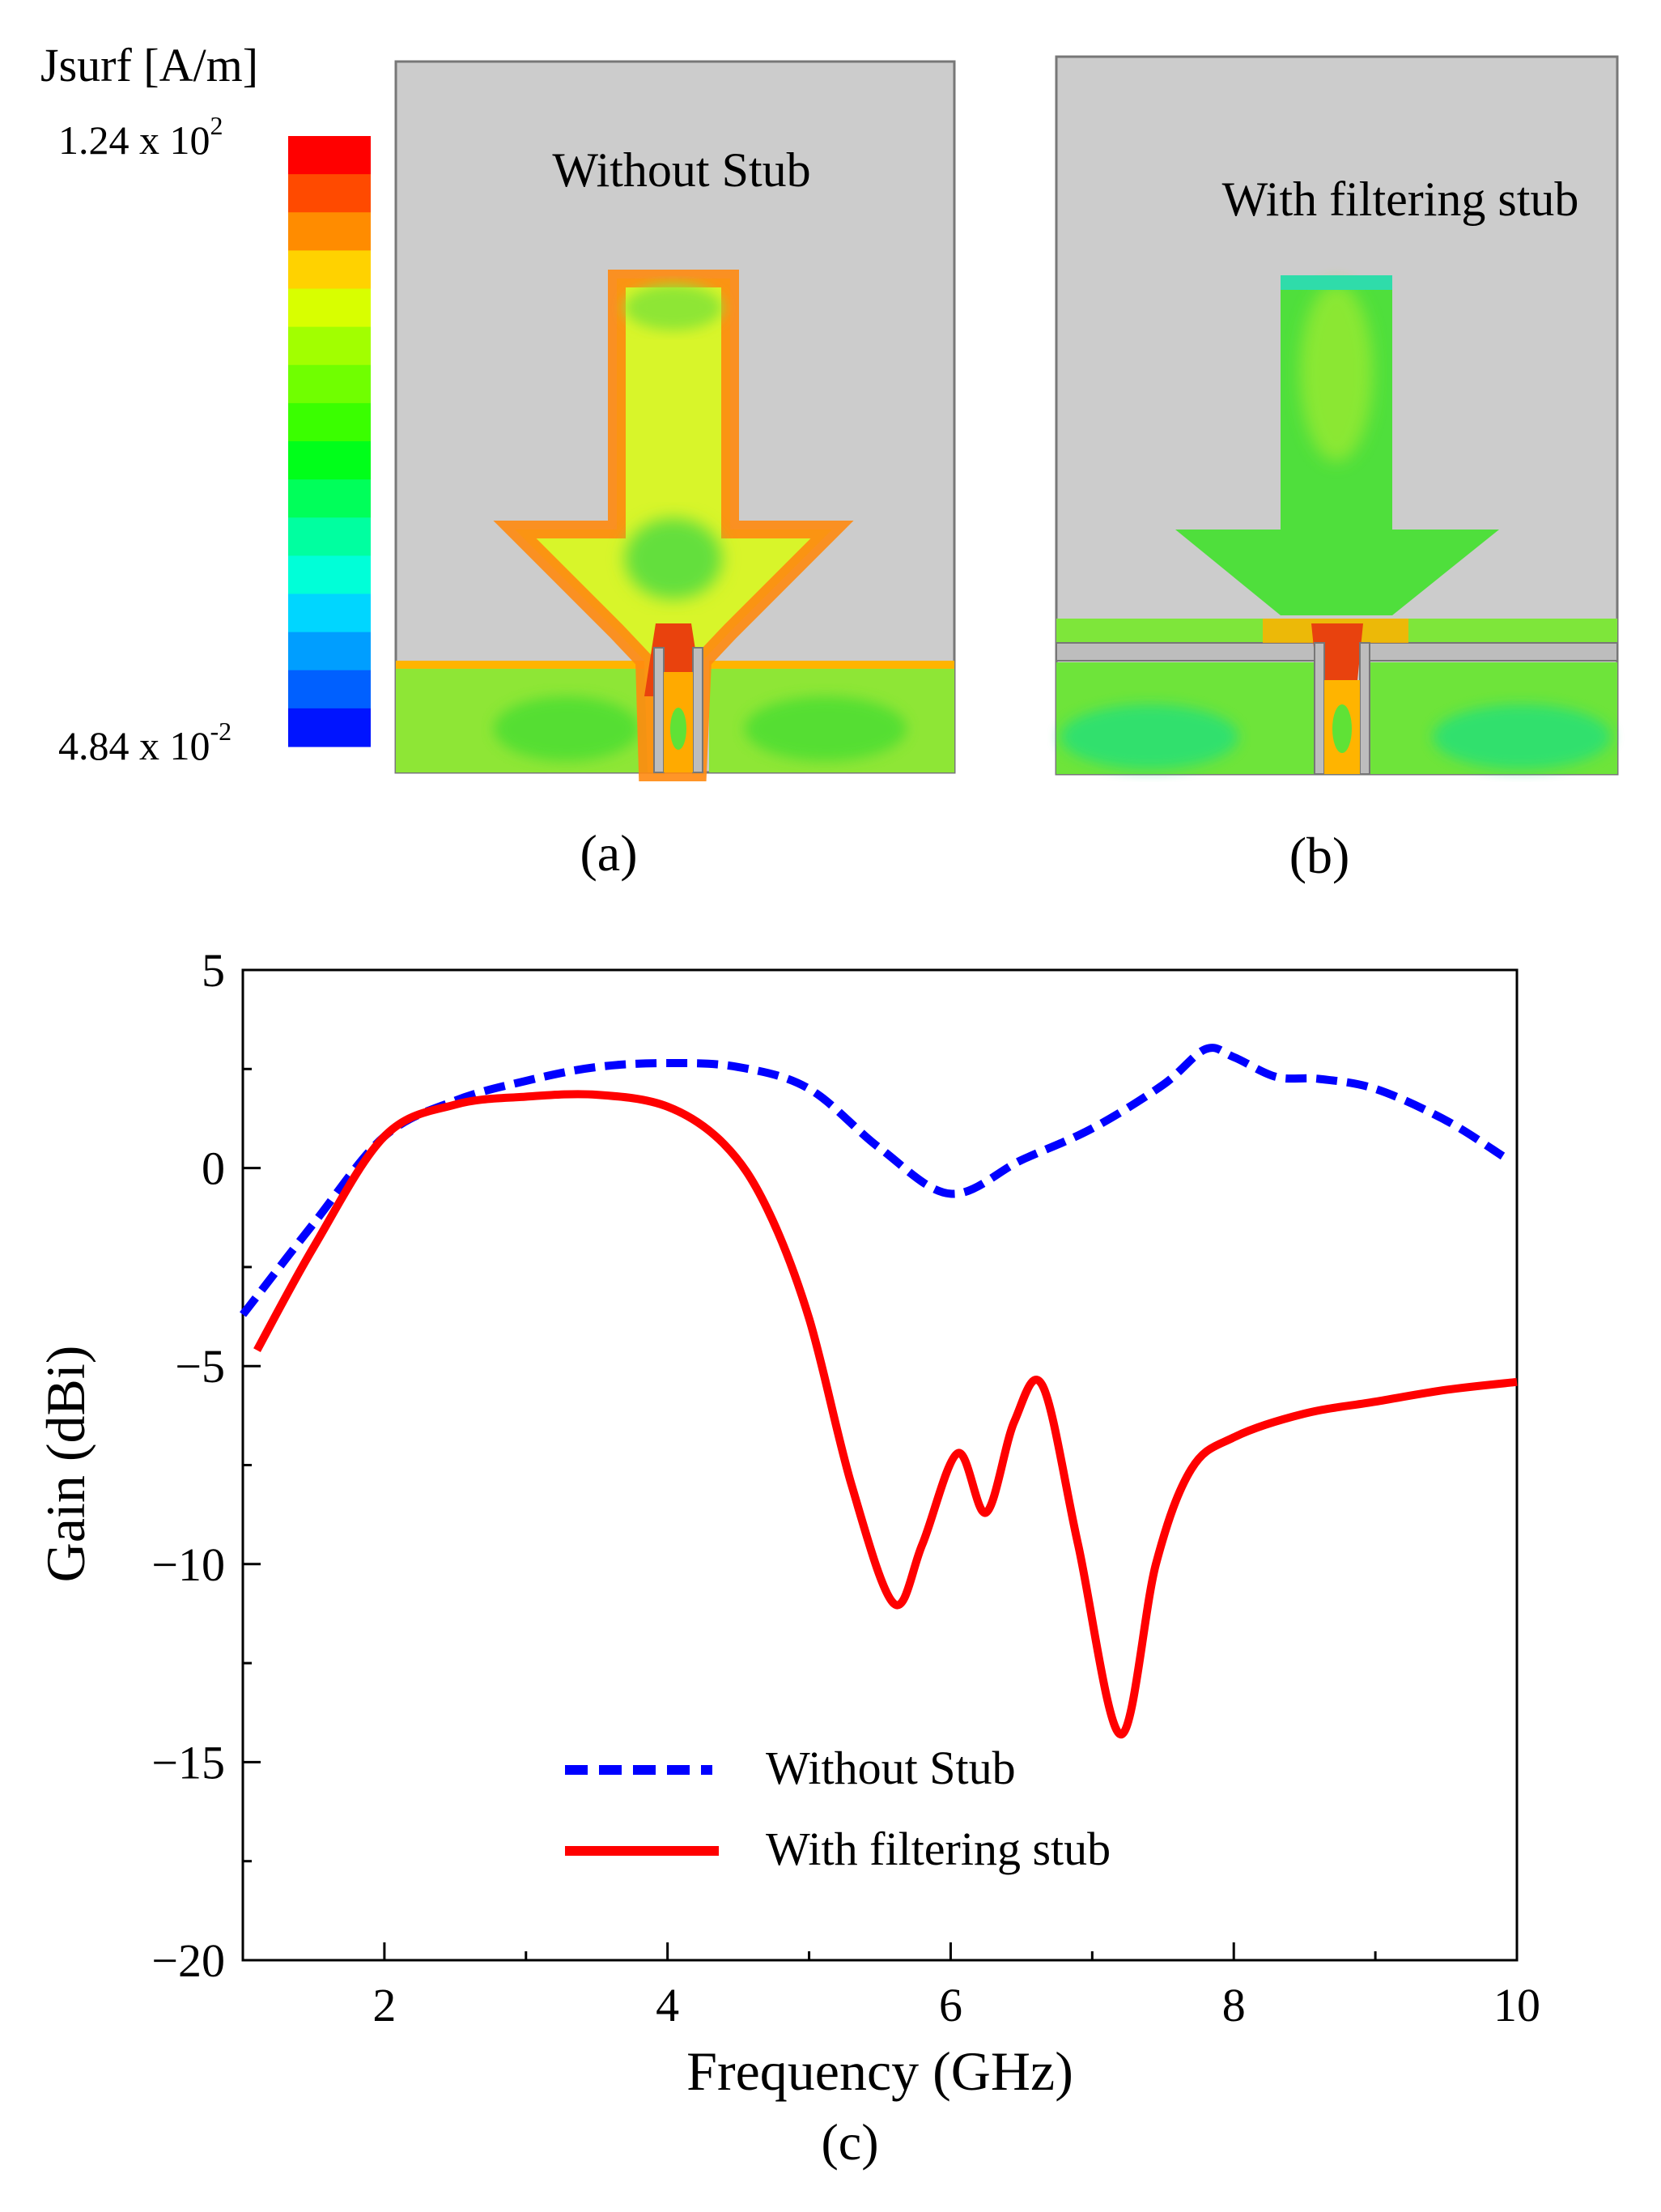  I want to click on x-tick-label: 6, so click(950, 2005).